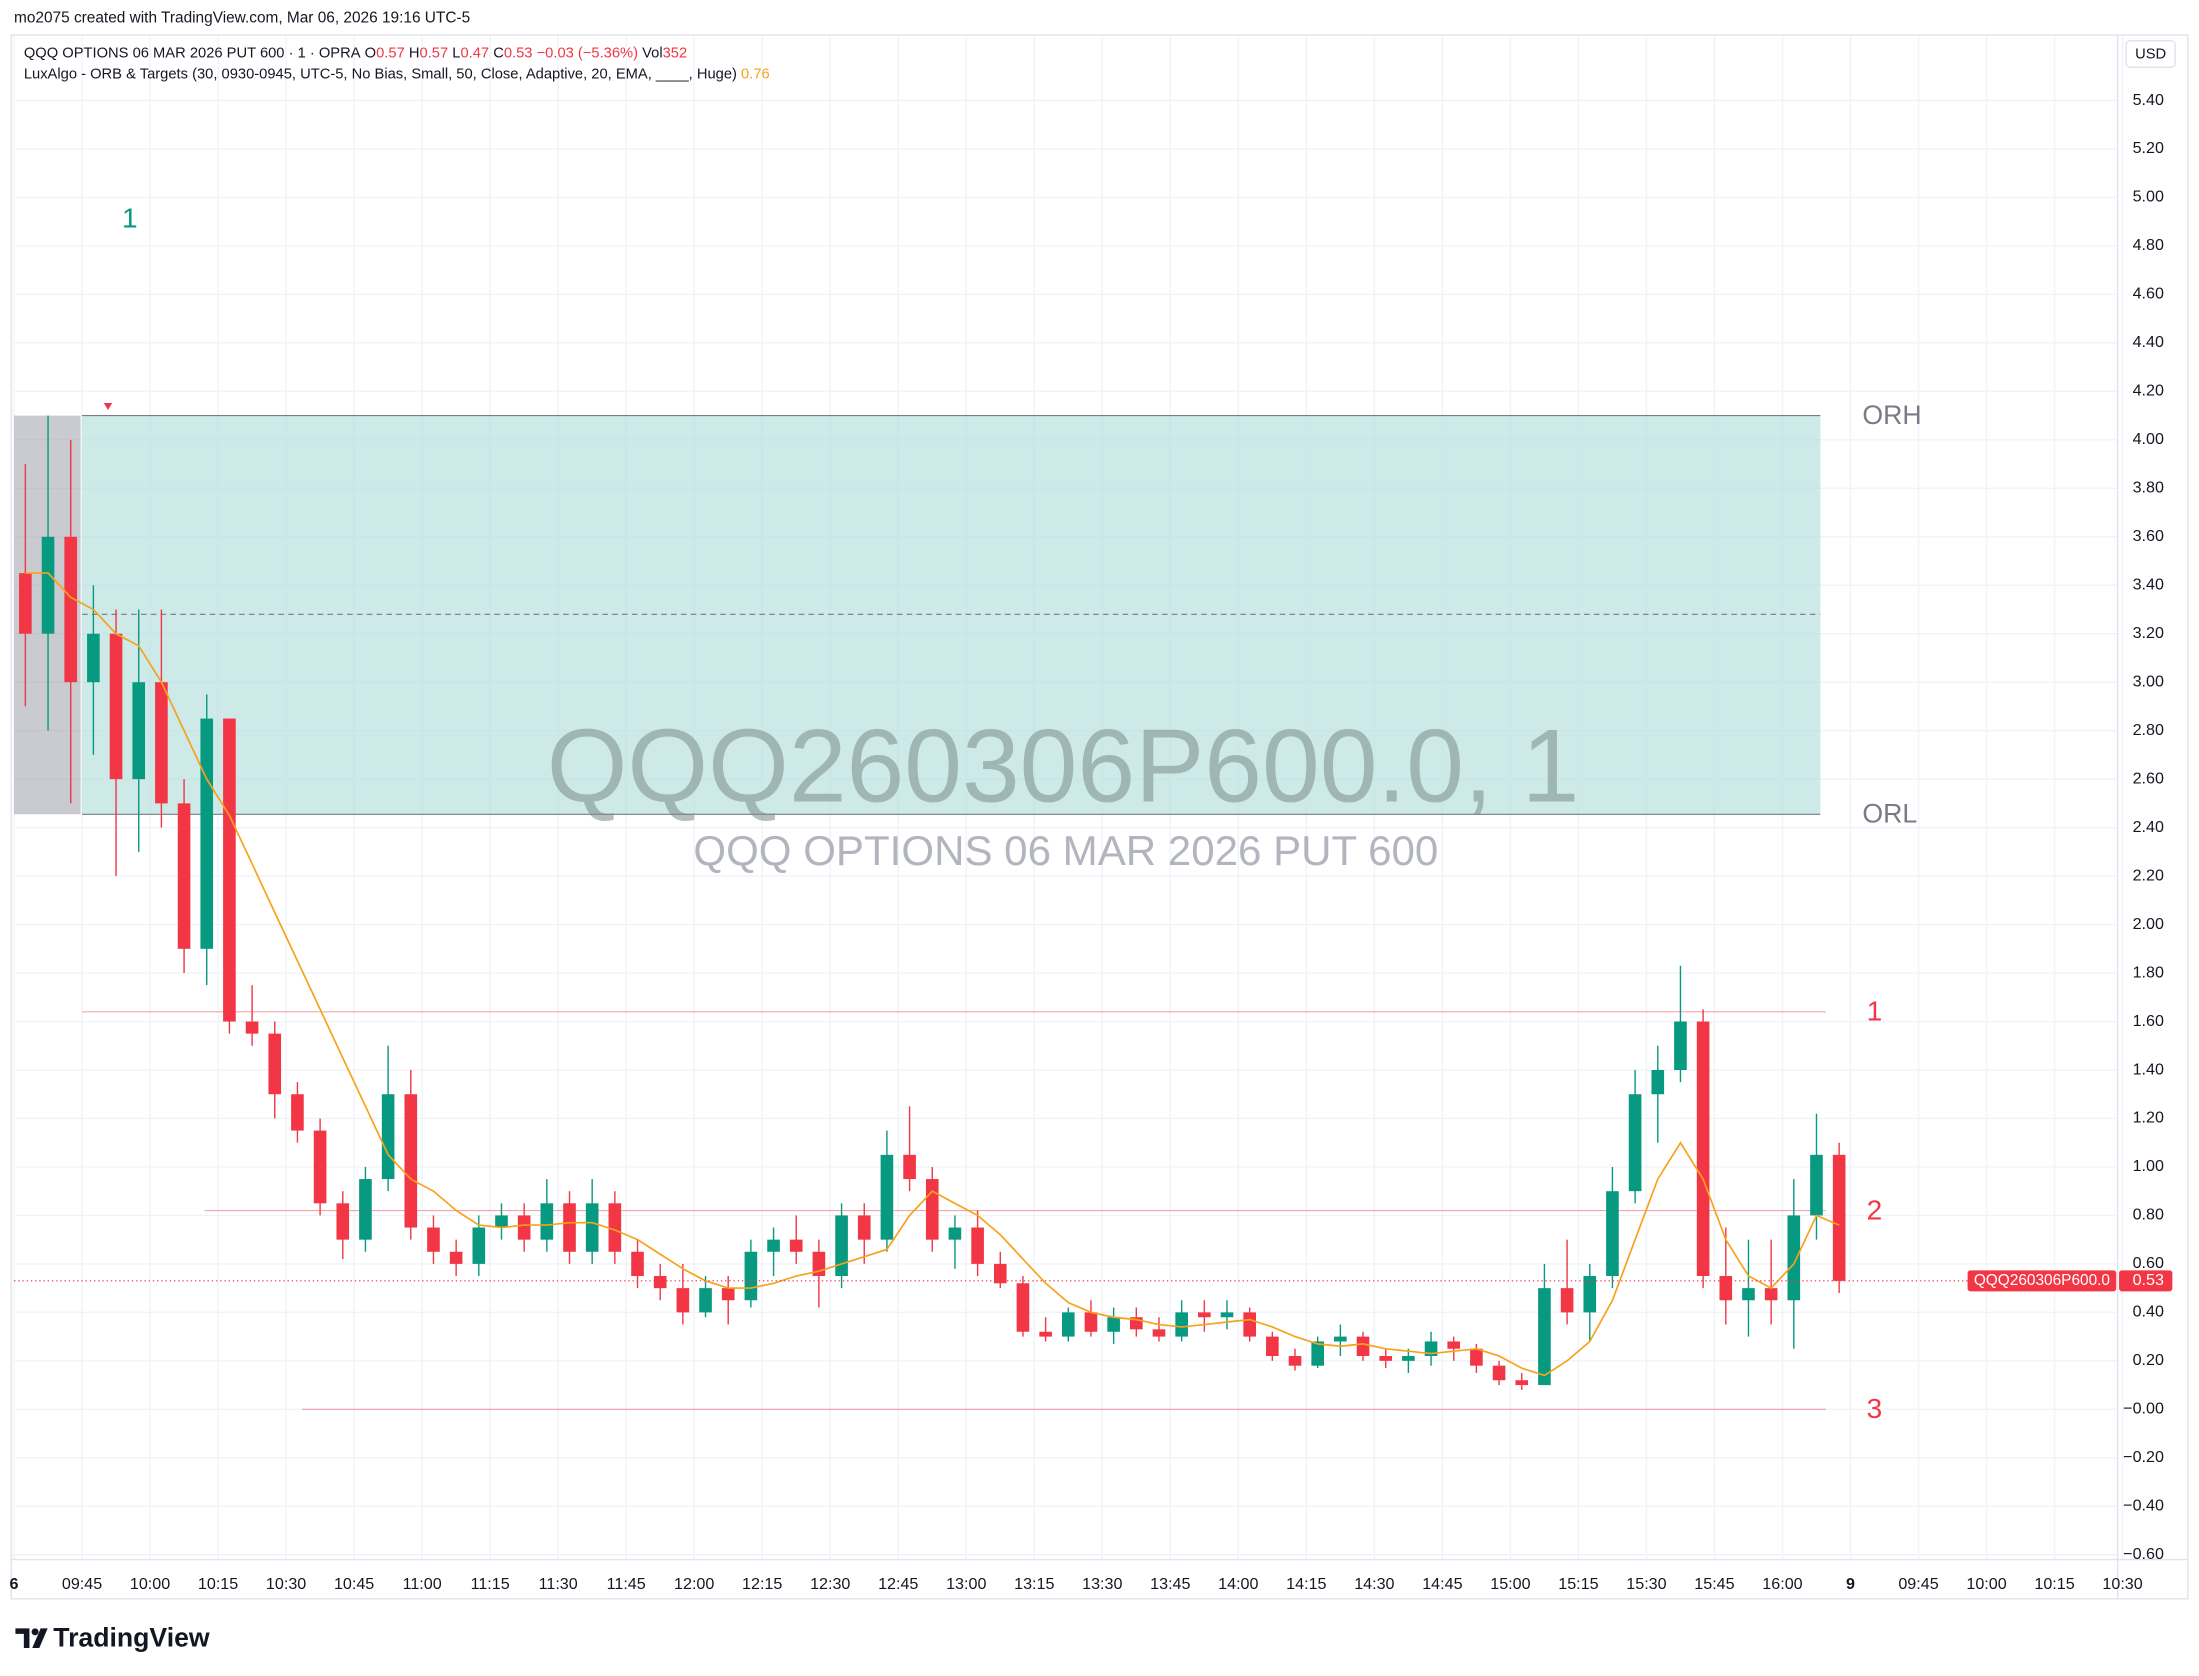  Describe the element at coordinates (456, 53) in the screenshot. I see `ohlc-label: L` at that location.